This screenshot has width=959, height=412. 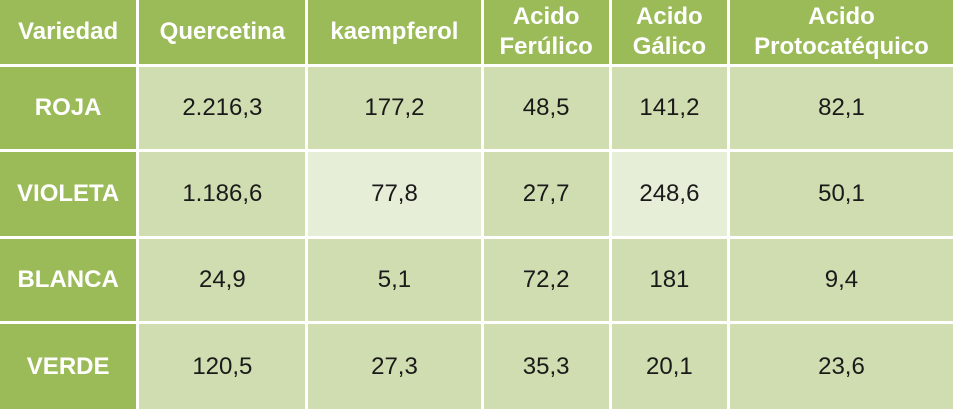 I want to click on table-cell: 248,6, so click(x=669, y=194).